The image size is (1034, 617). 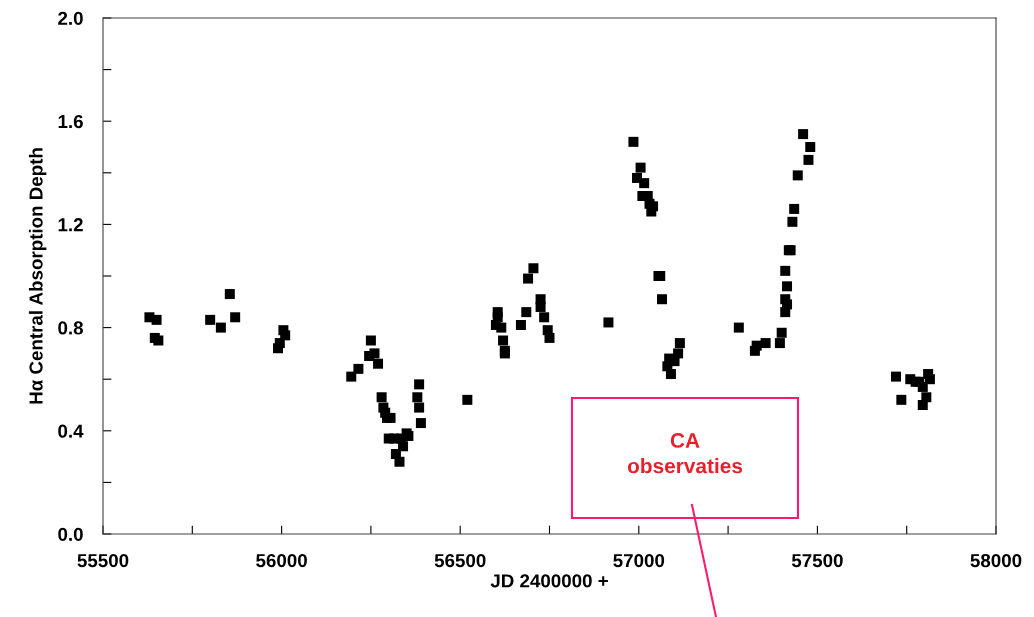 I want to click on x-tick-label: 55500, so click(x=103, y=560).